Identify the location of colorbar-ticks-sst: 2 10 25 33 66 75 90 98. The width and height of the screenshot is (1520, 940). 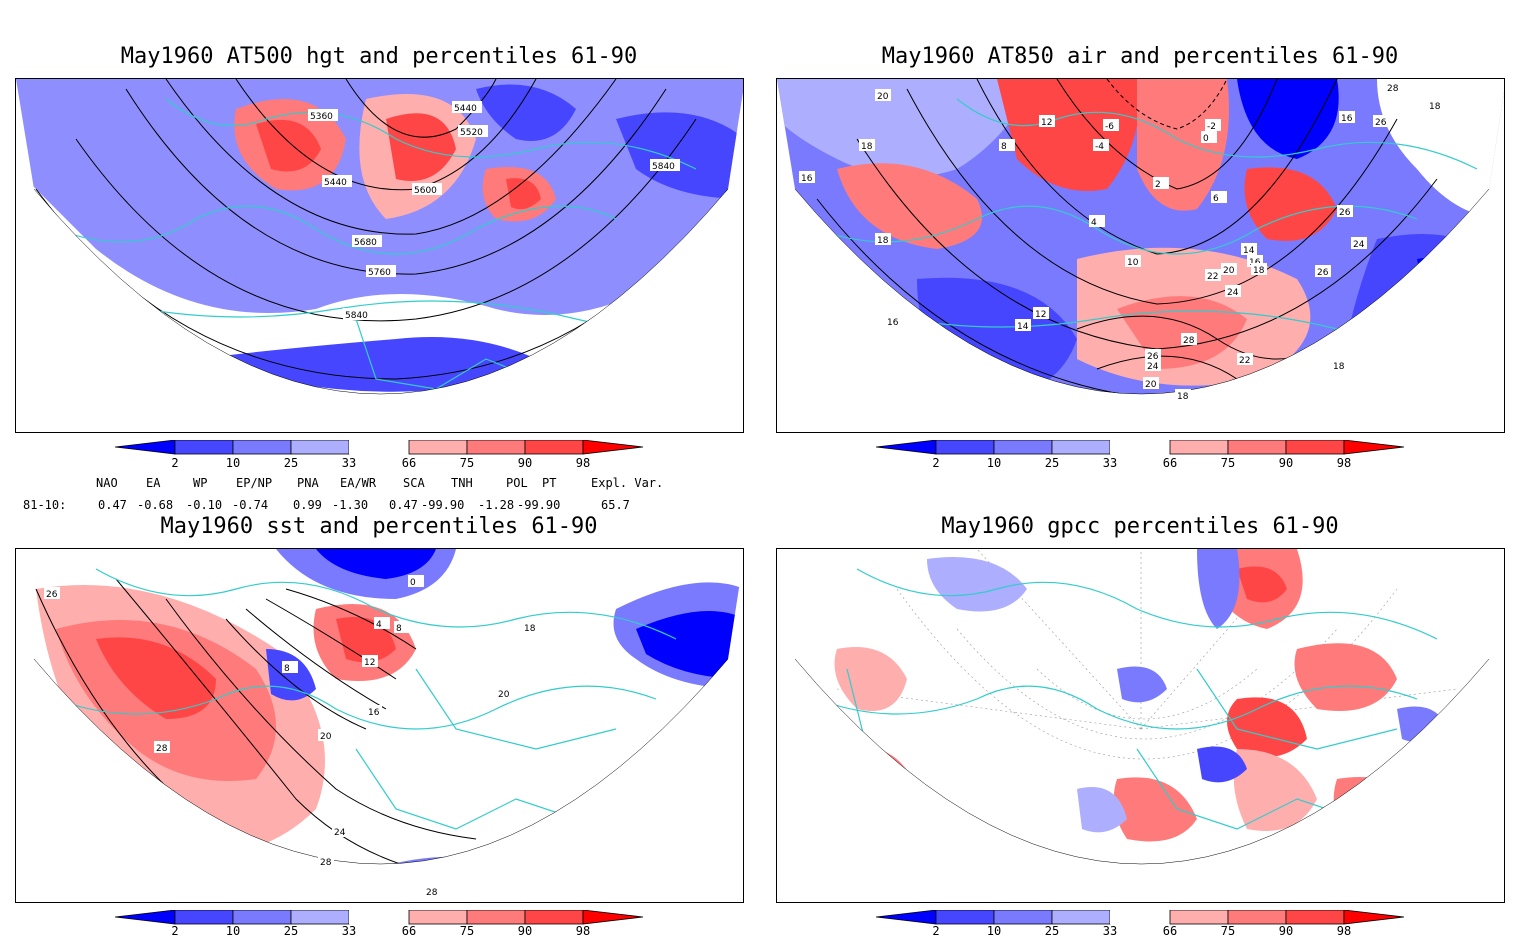
(380, 932).